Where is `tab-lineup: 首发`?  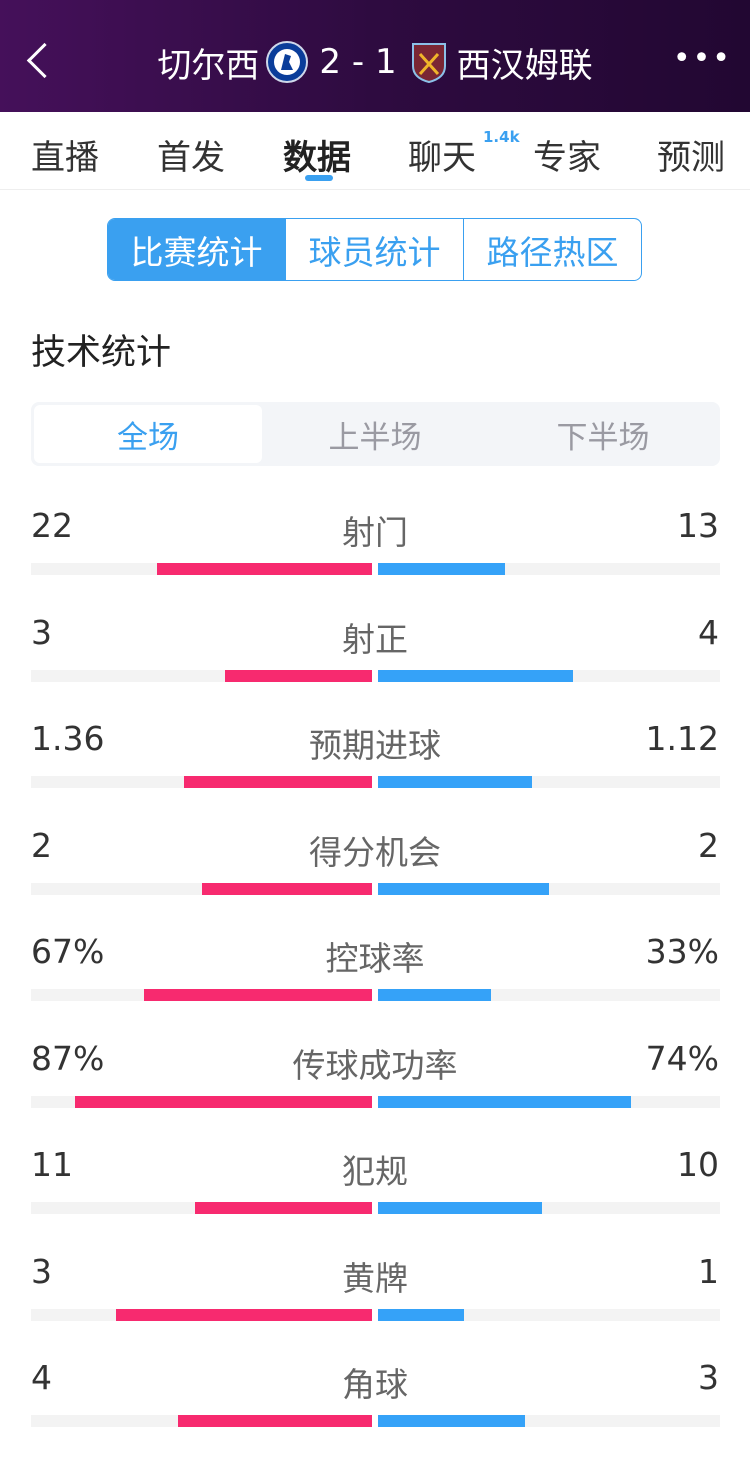
tab-lineup: 首发 is located at coordinates (191, 158).